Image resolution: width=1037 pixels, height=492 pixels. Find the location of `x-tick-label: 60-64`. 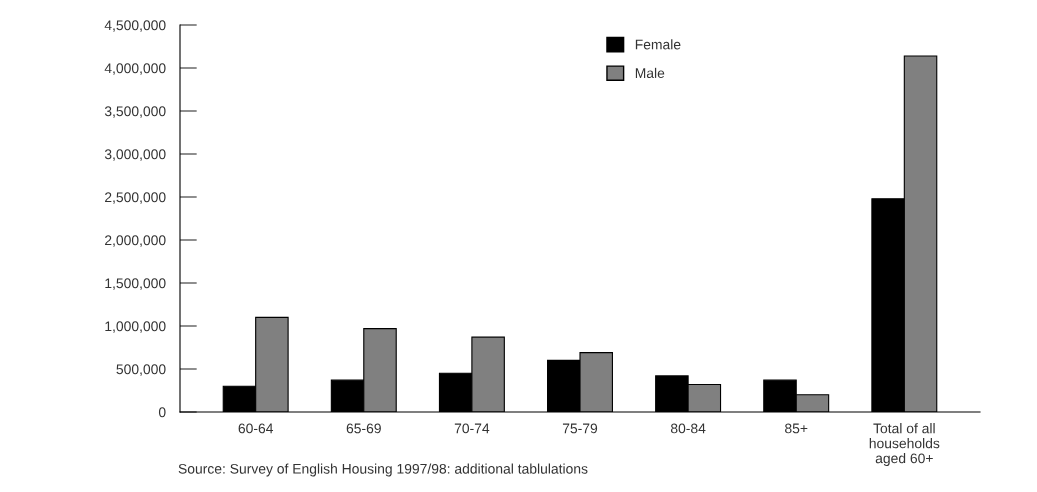

x-tick-label: 60-64 is located at coordinates (256, 428).